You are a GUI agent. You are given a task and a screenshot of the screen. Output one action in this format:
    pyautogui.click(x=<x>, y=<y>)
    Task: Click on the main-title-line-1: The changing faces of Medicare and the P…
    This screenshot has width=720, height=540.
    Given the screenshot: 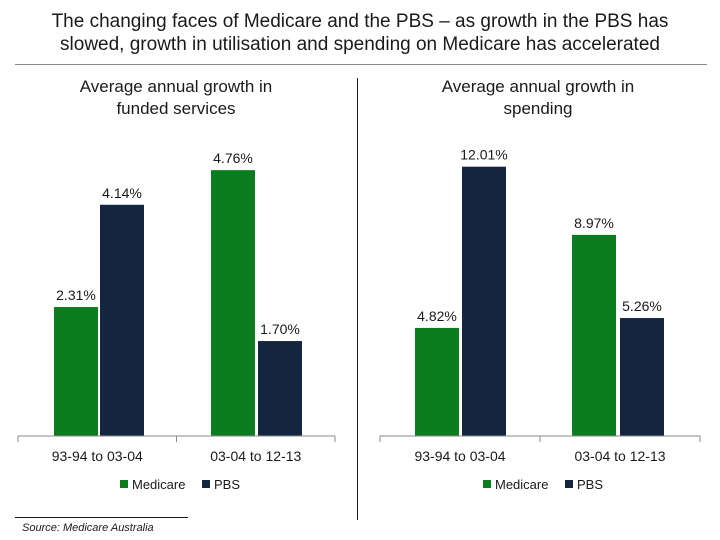 What is the action you would take?
    pyautogui.click(x=360, y=21)
    